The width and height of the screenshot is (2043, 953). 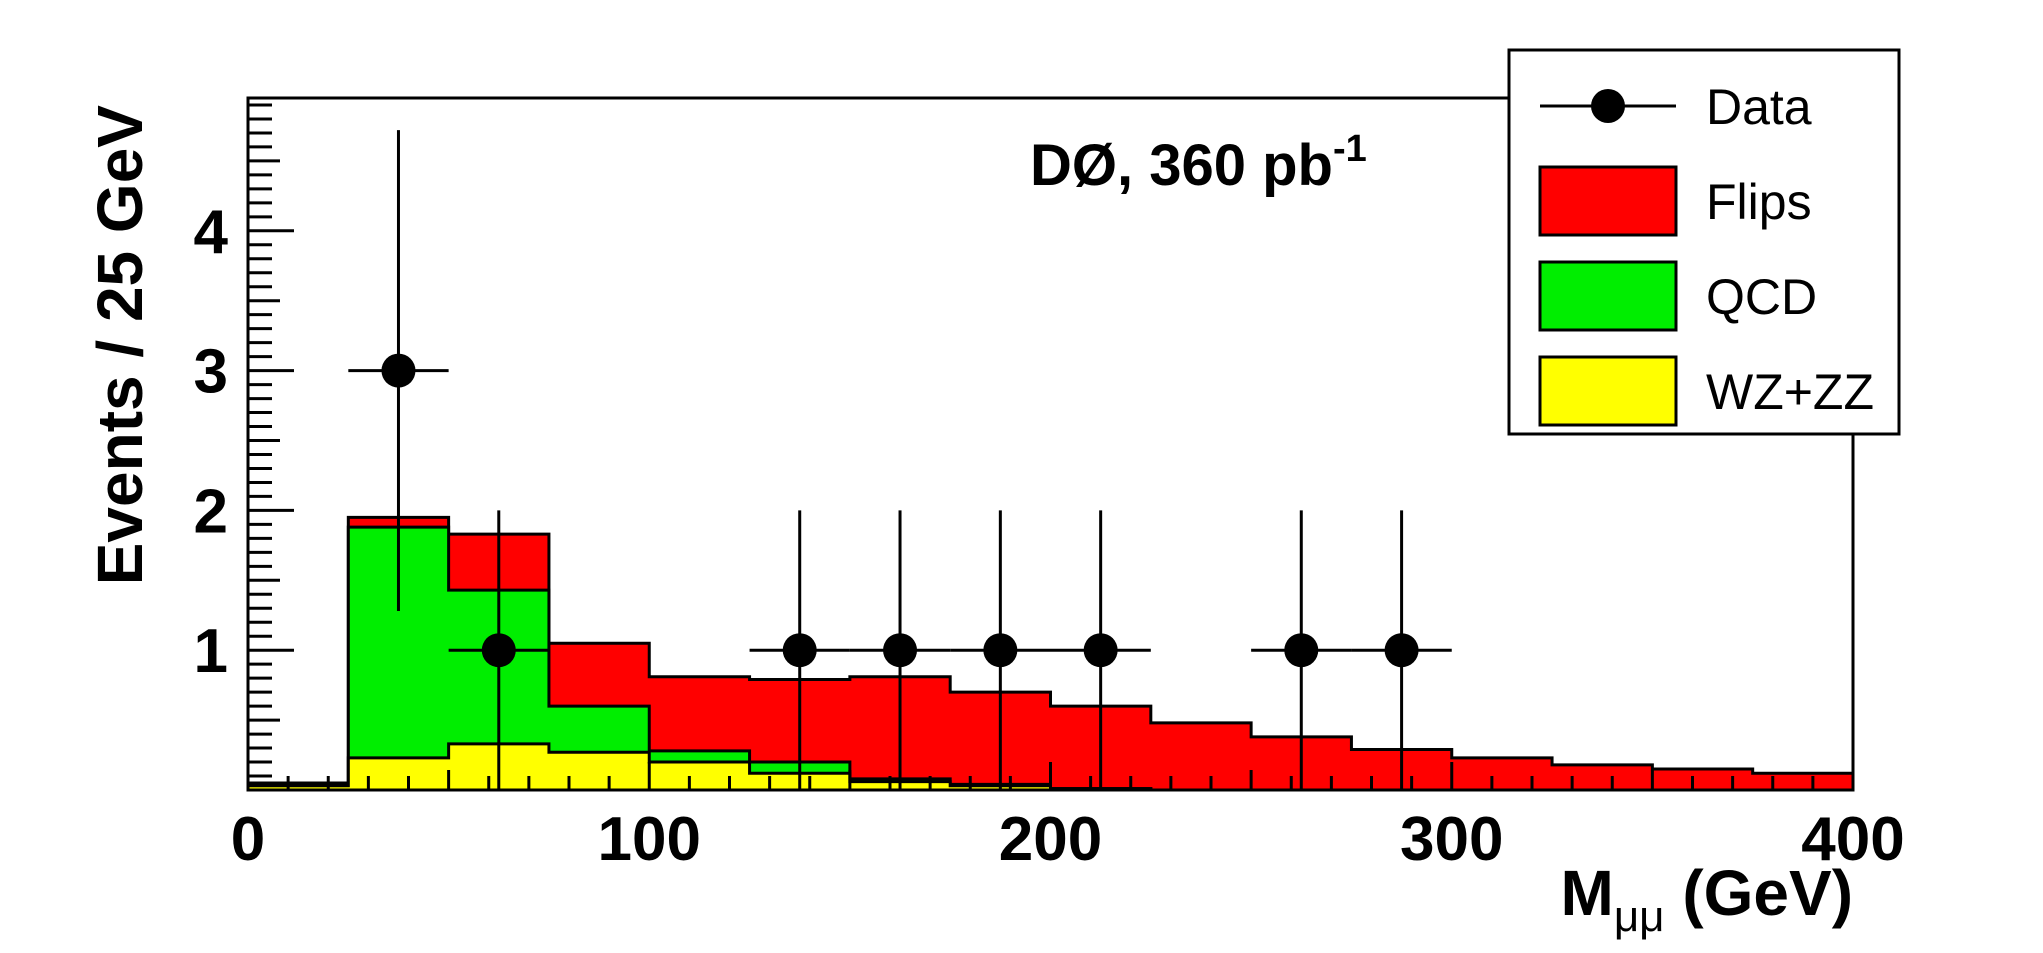 What do you see at coordinates (1050, 839) in the screenshot?
I see `x-tick-label: 200` at bounding box center [1050, 839].